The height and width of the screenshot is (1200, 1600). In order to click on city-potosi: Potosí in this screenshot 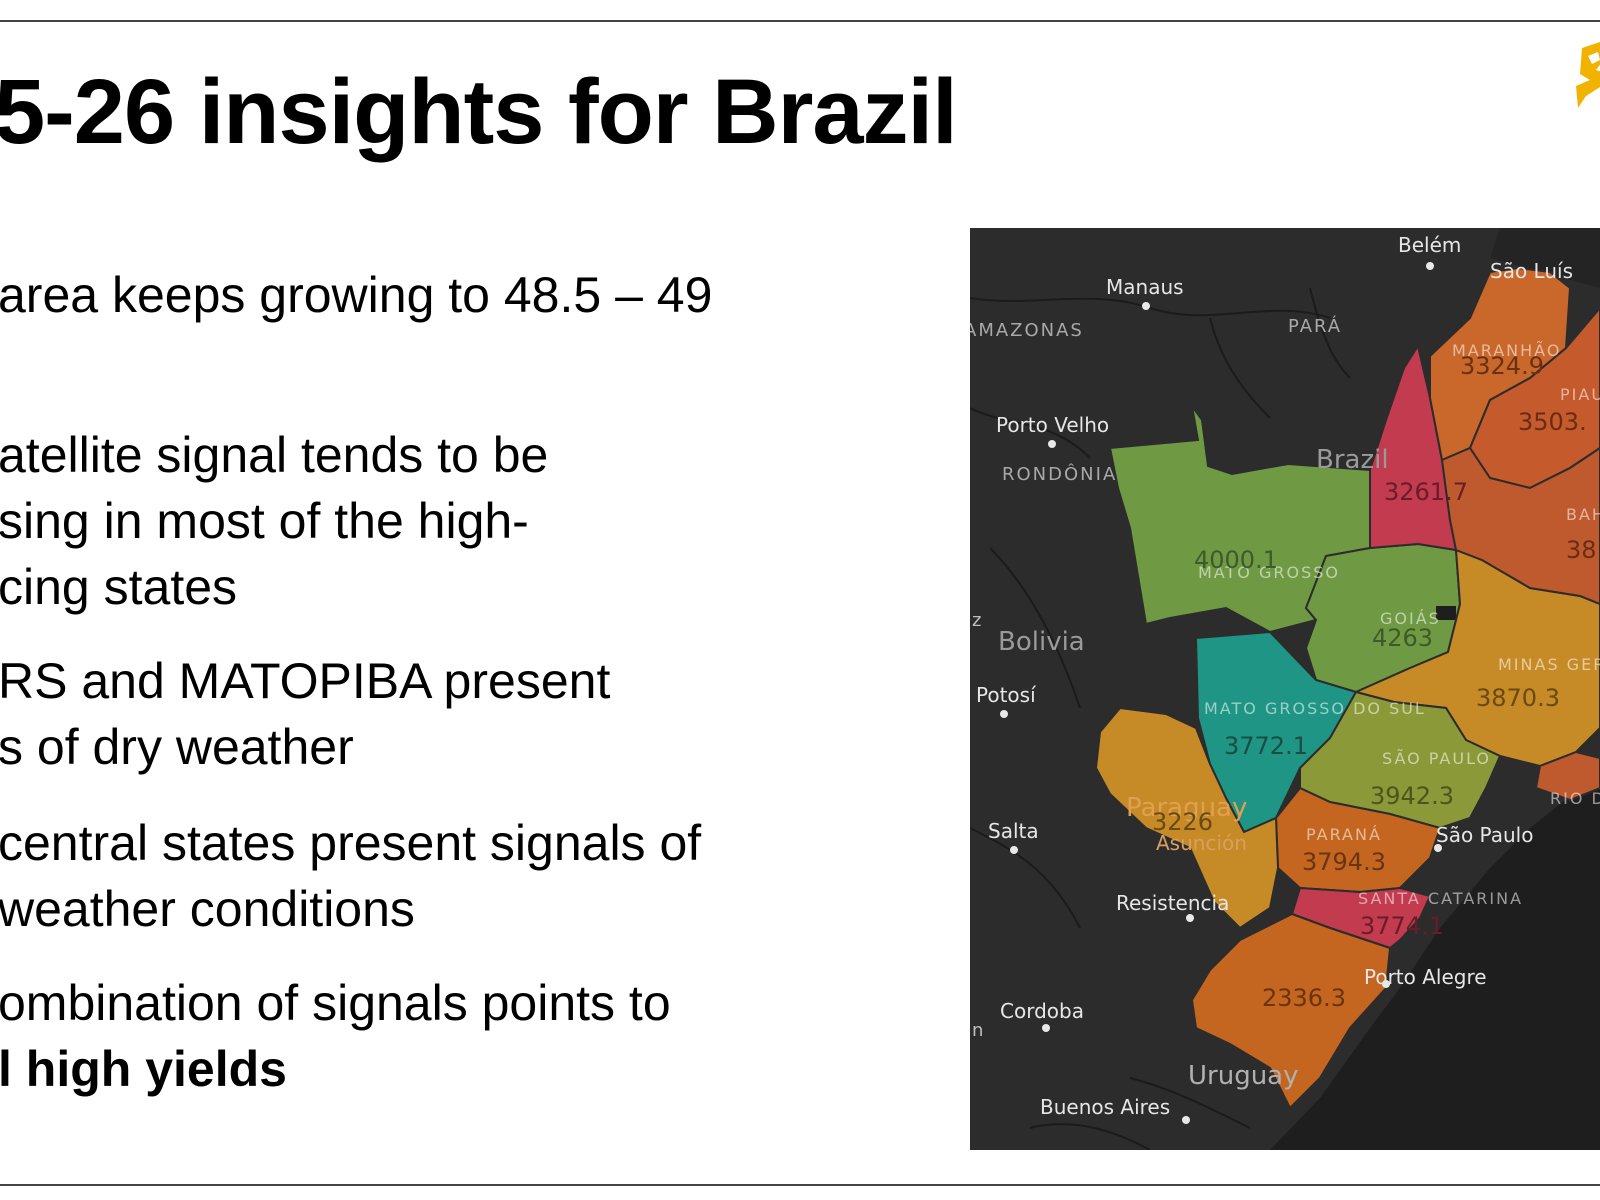, I will do `click(1006, 695)`.